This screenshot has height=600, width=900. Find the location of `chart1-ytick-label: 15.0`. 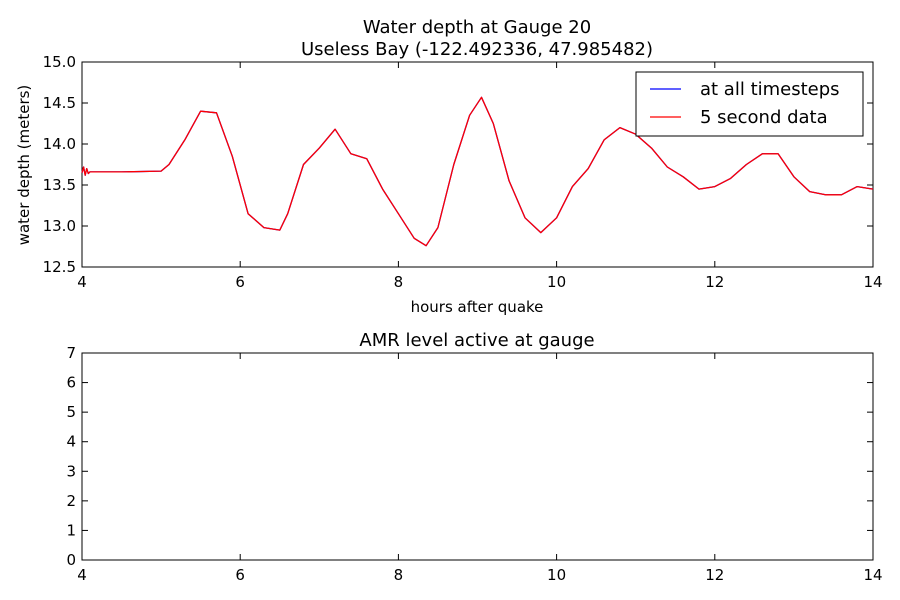

chart1-ytick-label: 15.0 is located at coordinates (59, 62).